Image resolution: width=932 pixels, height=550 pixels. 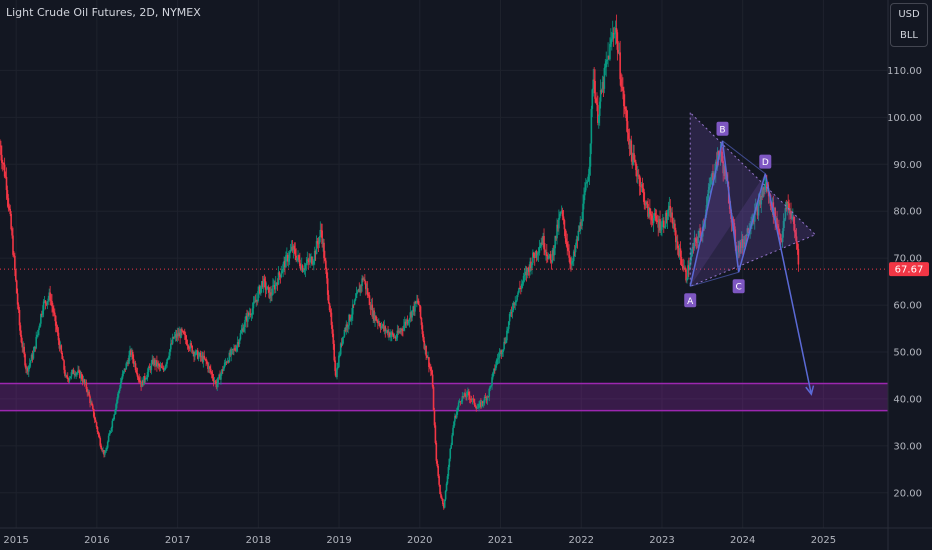 I want to click on currency-button: USD, so click(x=909, y=14).